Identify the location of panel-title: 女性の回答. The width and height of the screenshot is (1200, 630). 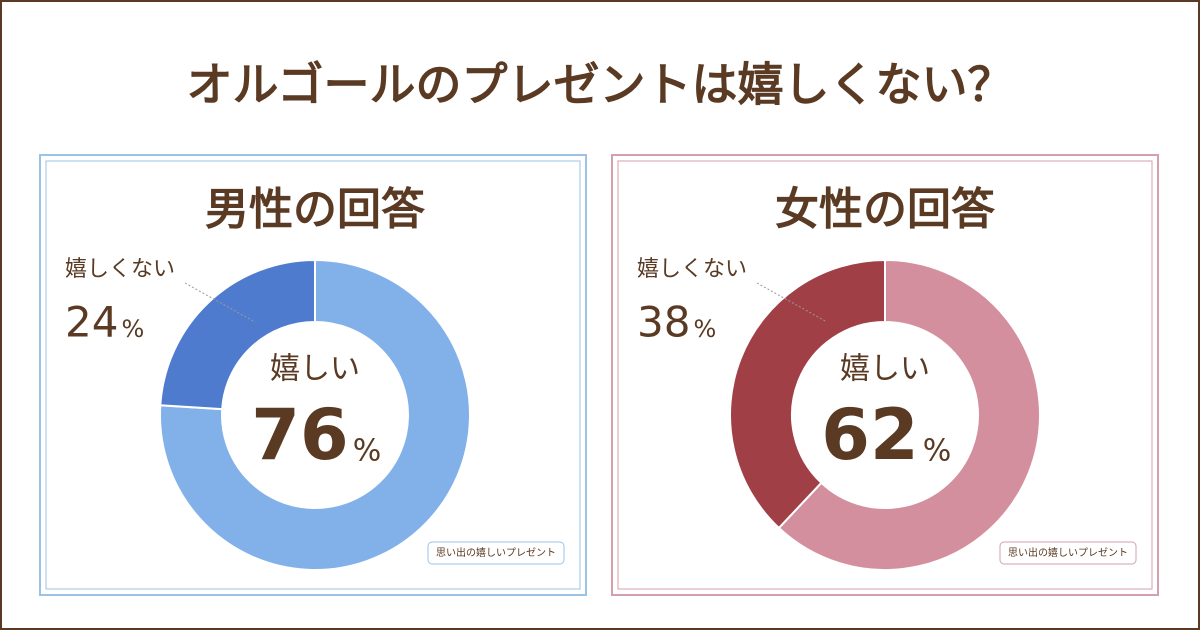
(885, 209).